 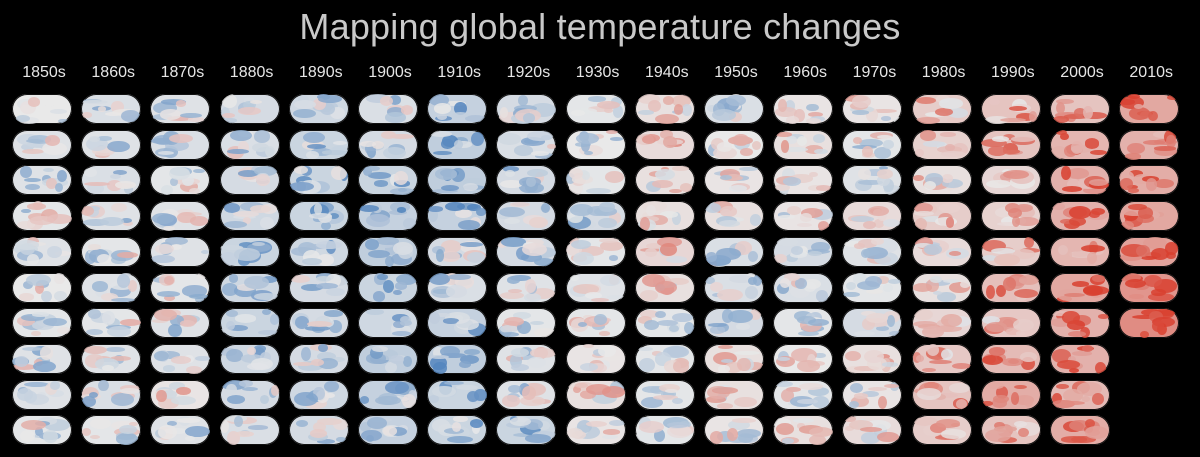 I want to click on decade-label-2010s: 2010s, so click(x=1151, y=72).